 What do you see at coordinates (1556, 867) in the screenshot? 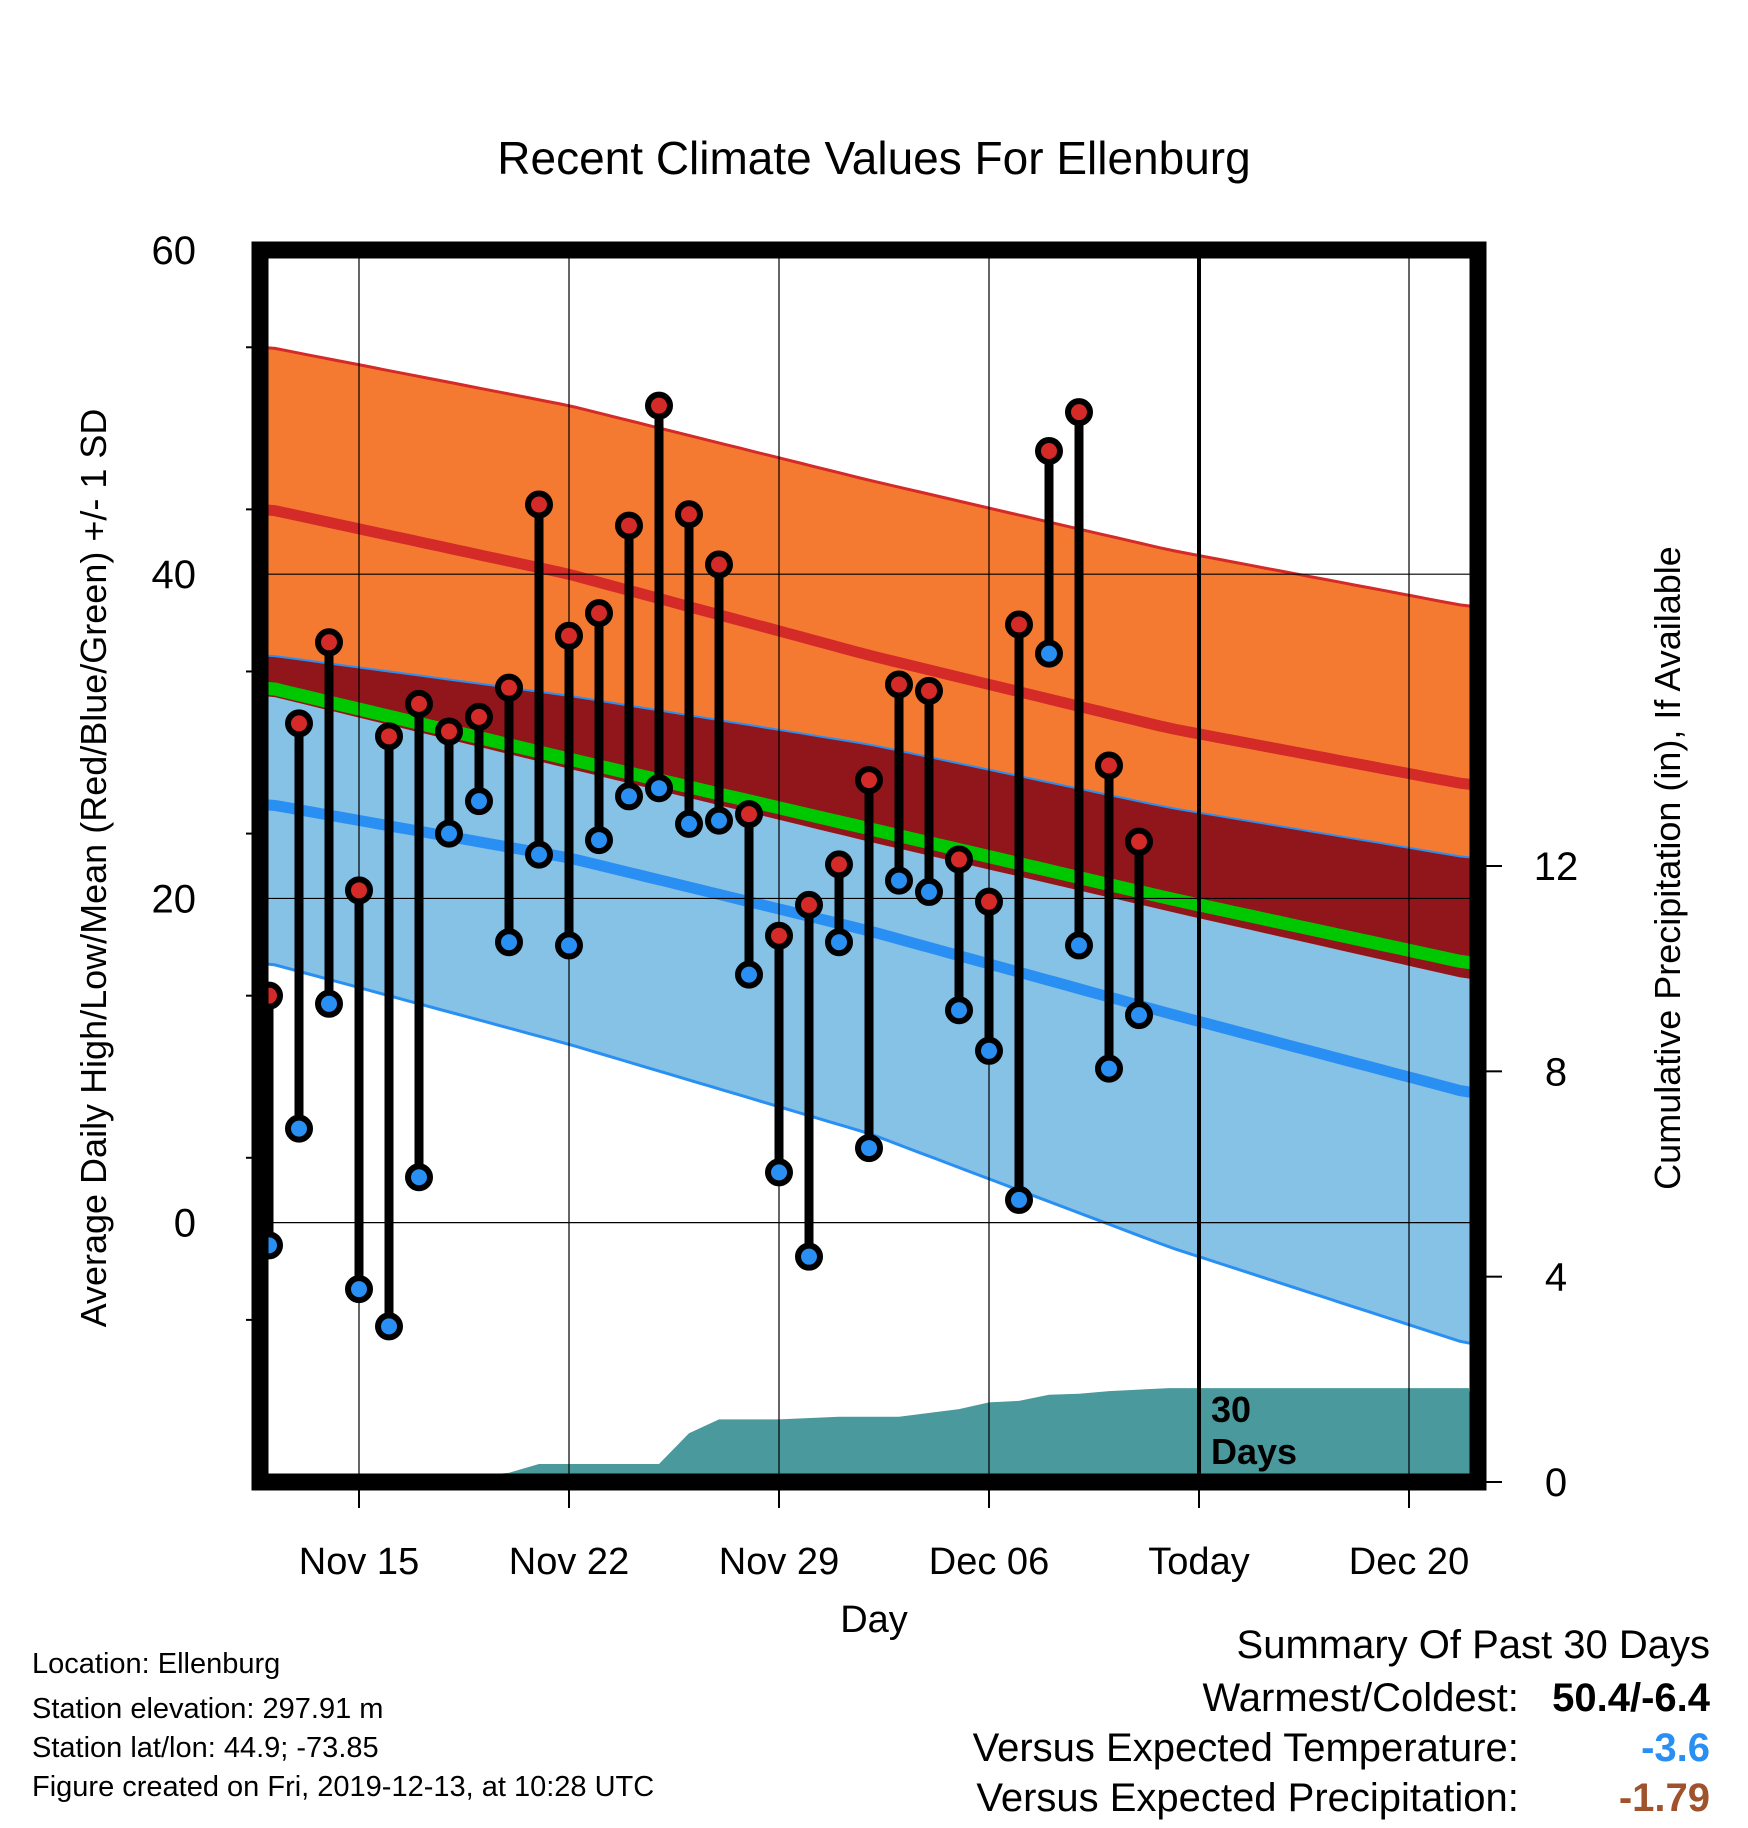
I see `y2-tick-label: 12` at bounding box center [1556, 867].